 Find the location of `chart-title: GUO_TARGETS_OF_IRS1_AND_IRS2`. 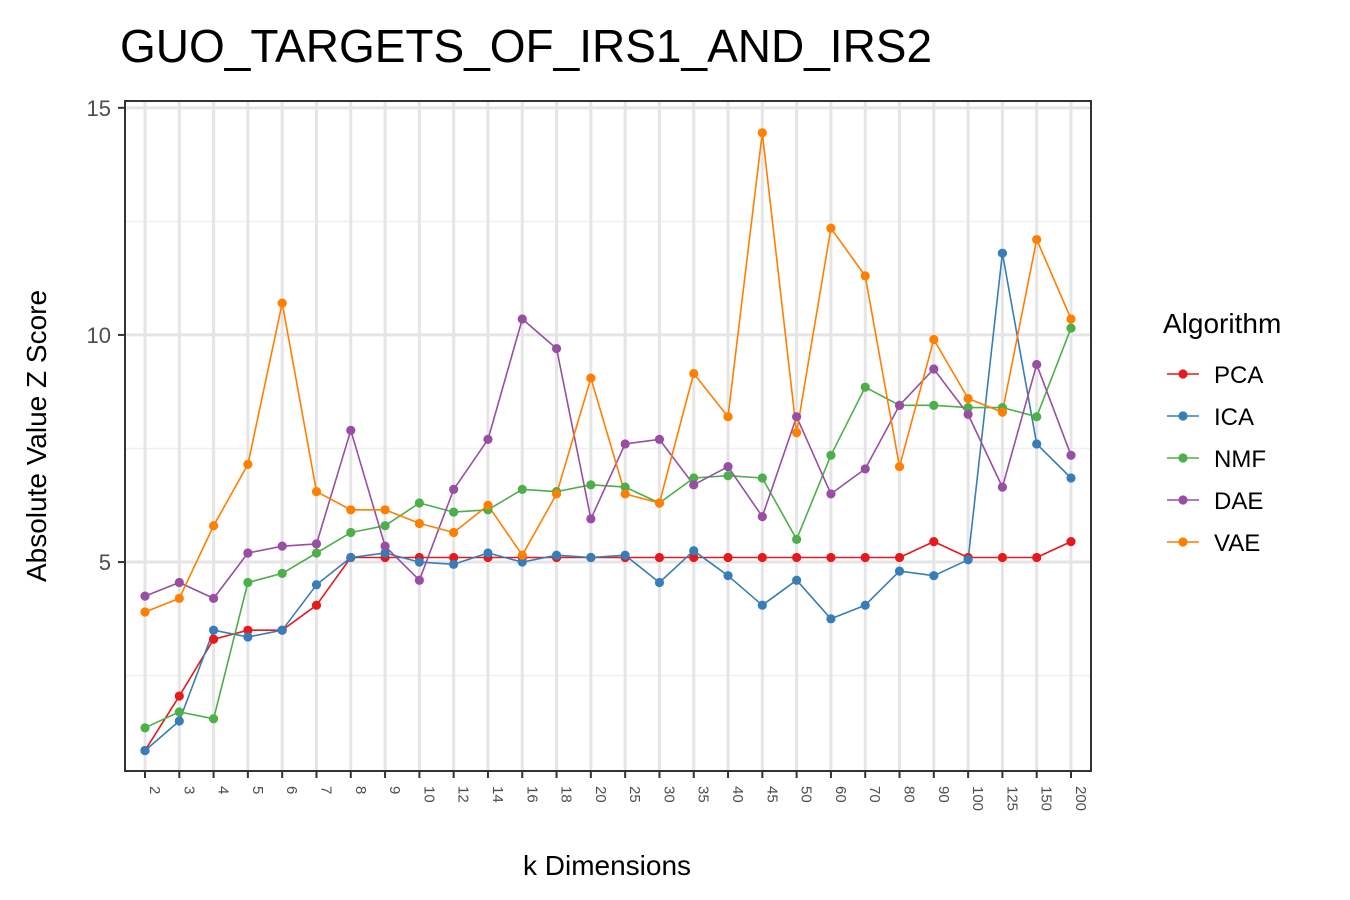

chart-title: GUO_TARGETS_OF_IRS1_AND_IRS2 is located at coordinates (526, 46).